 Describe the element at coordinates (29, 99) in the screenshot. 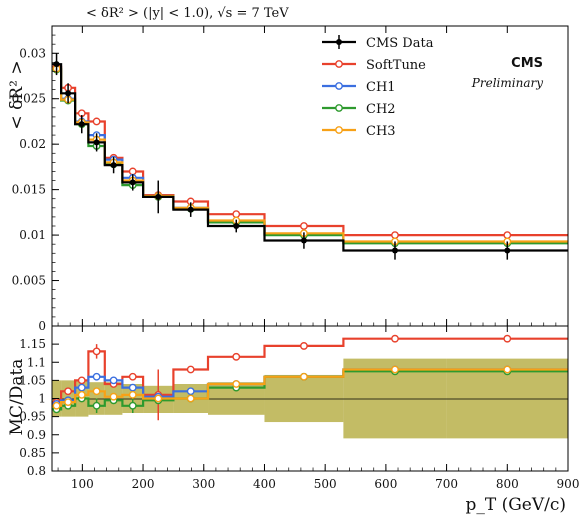

I see `main-y-tick-label: 0.025` at that location.